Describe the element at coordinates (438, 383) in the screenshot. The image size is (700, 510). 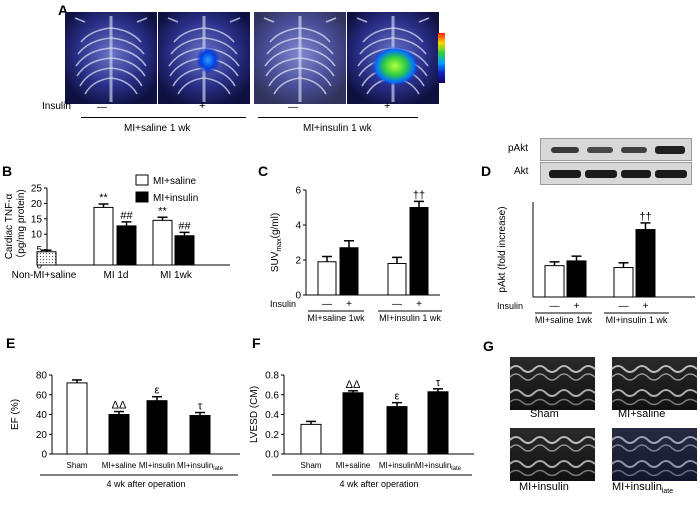
I see `chart-f-significance-mark: τ` at that location.